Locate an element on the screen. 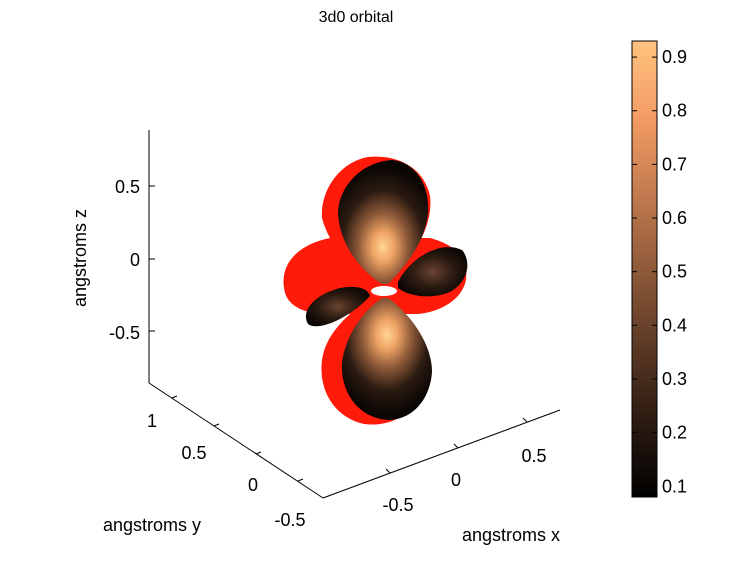 The height and width of the screenshot is (564, 750). y-axis-line is located at coordinates (236, 440).